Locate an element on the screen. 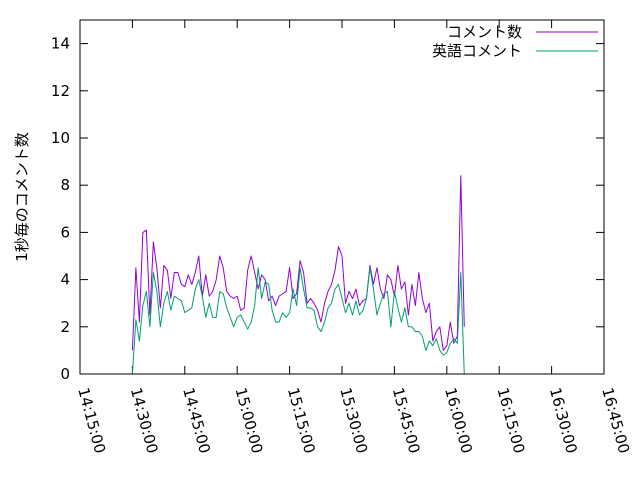  x-tick-label: 15:45:00 is located at coordinates (406, 421).